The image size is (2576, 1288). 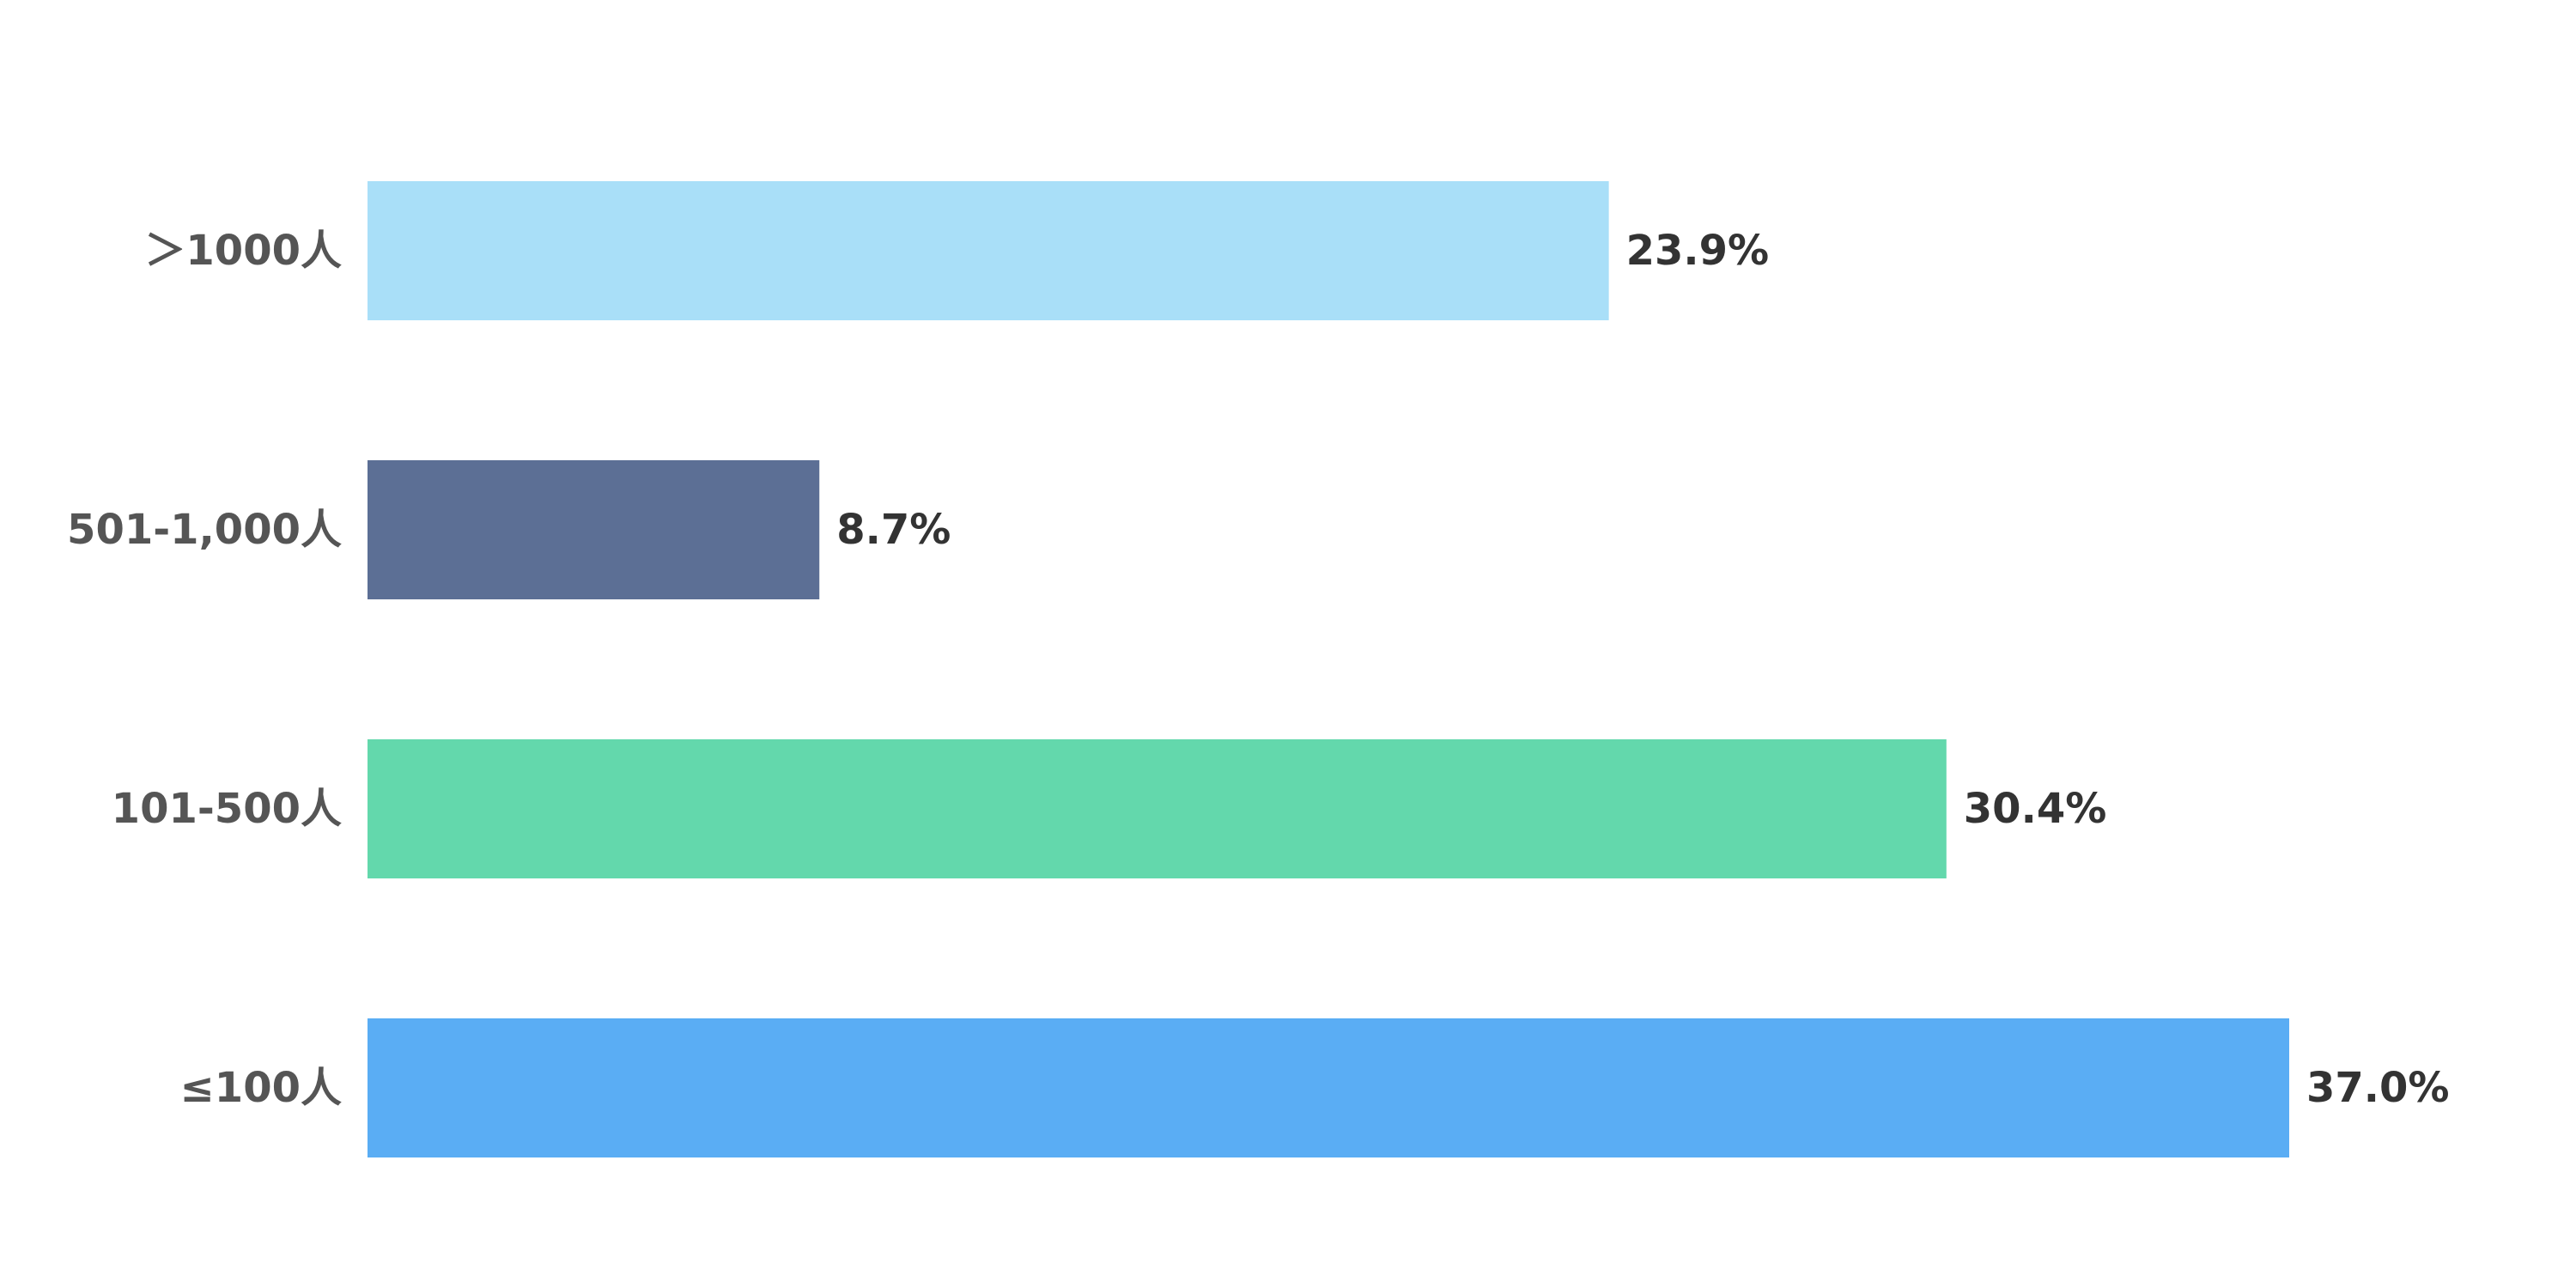 I want to click on value-label-2: 30.4%, so click(x=2035, y=809).